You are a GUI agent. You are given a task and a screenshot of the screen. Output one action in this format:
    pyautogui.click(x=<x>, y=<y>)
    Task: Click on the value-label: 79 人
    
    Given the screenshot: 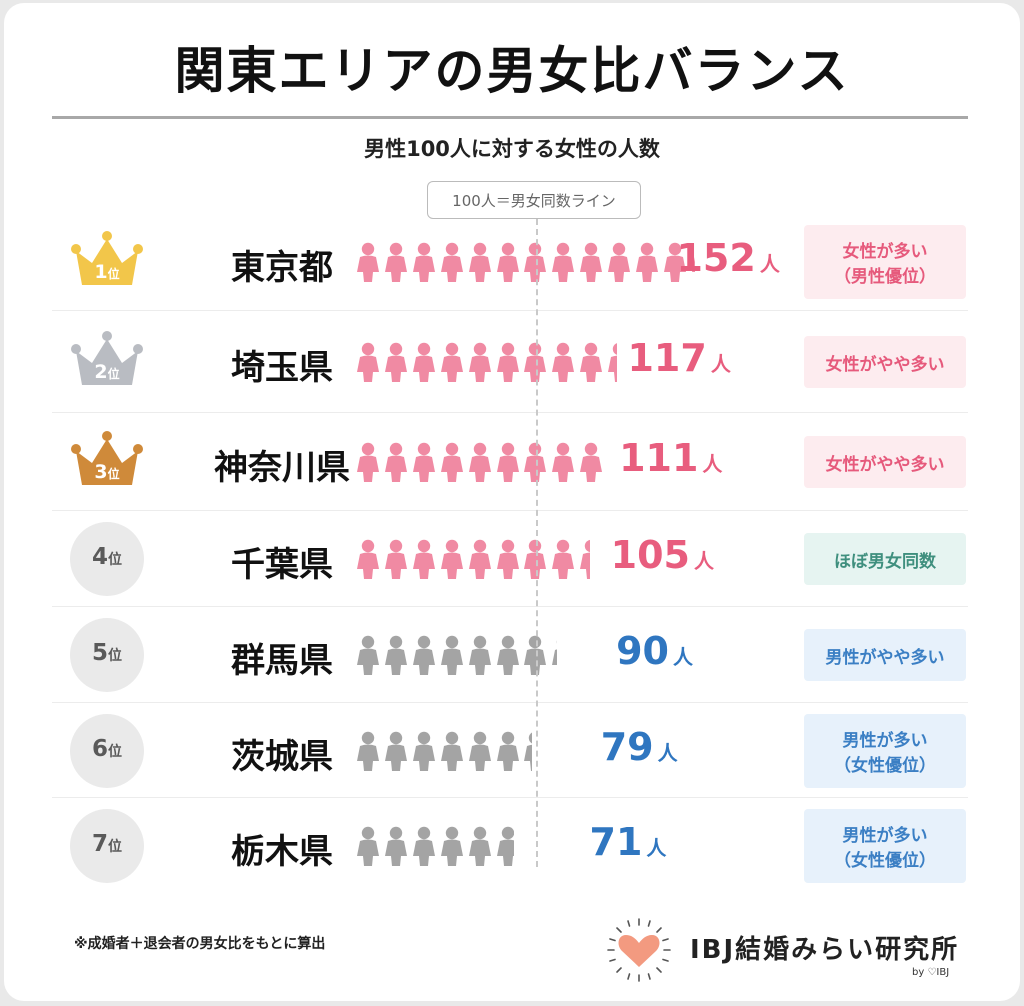 What is the action you would take?
    pyautogui.click(x=639, y=747)
    